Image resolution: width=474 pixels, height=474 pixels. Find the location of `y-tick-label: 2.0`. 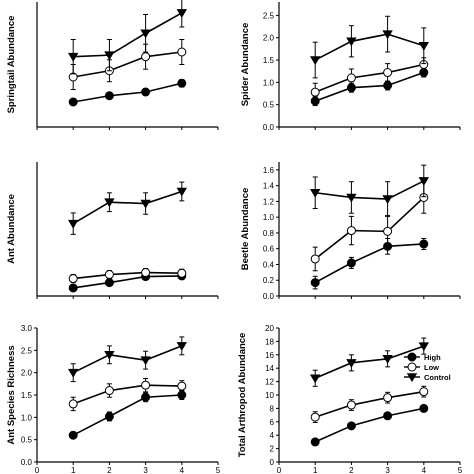

y-tick-label: 2.0 is located at coordinates (27, 373).